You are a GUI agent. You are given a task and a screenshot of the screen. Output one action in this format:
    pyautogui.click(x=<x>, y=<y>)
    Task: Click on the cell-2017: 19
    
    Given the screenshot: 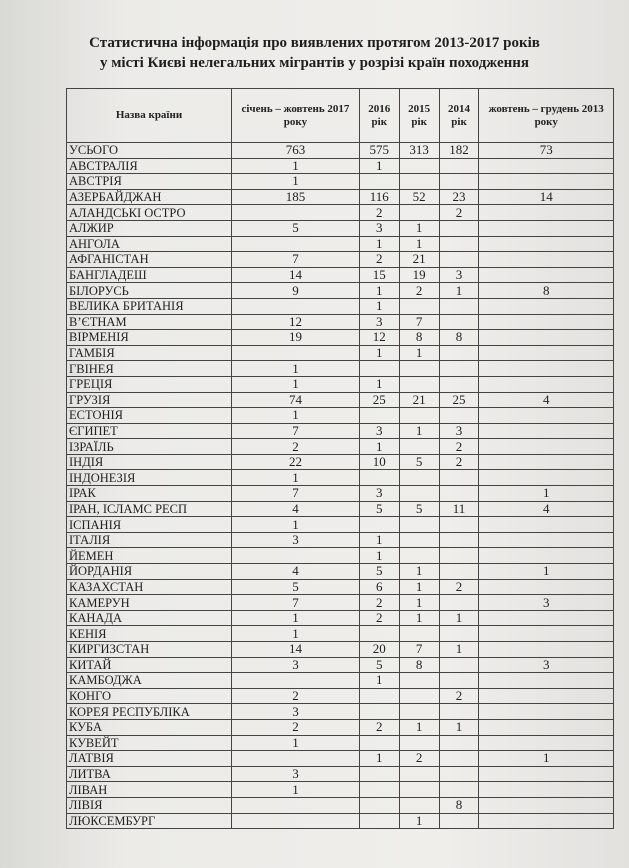 What is the action you would take?
    pyautogui.click(x=295, y=337)
    